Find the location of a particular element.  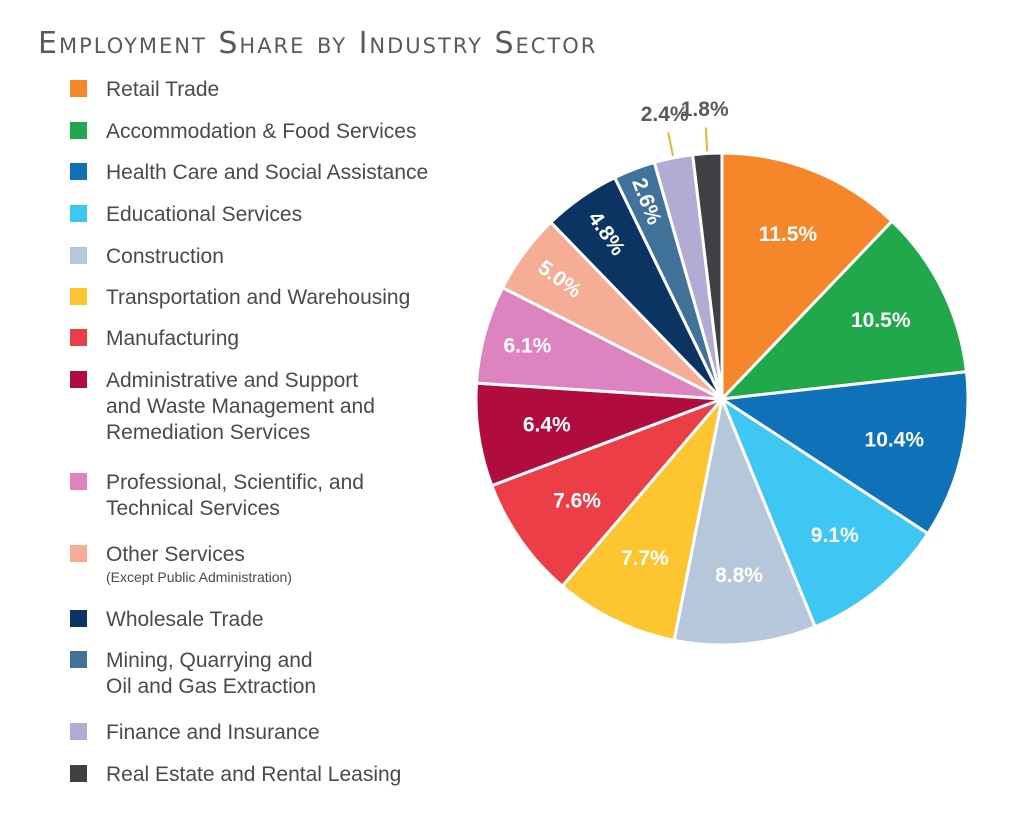

legend-label: Retail Trade is located at coordinates (163, 89).